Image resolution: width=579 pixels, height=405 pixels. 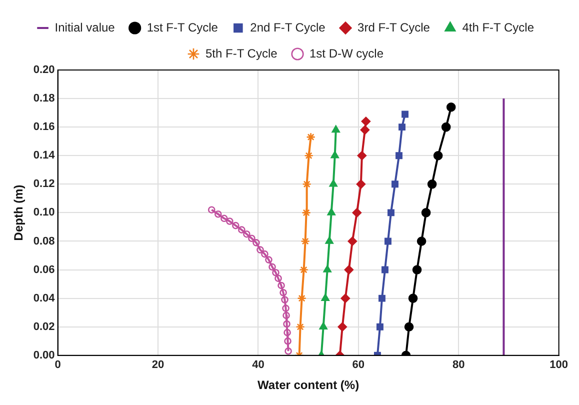 I want to click on legend-label: 4th F-T Cycle, so click(x=498, y=27).